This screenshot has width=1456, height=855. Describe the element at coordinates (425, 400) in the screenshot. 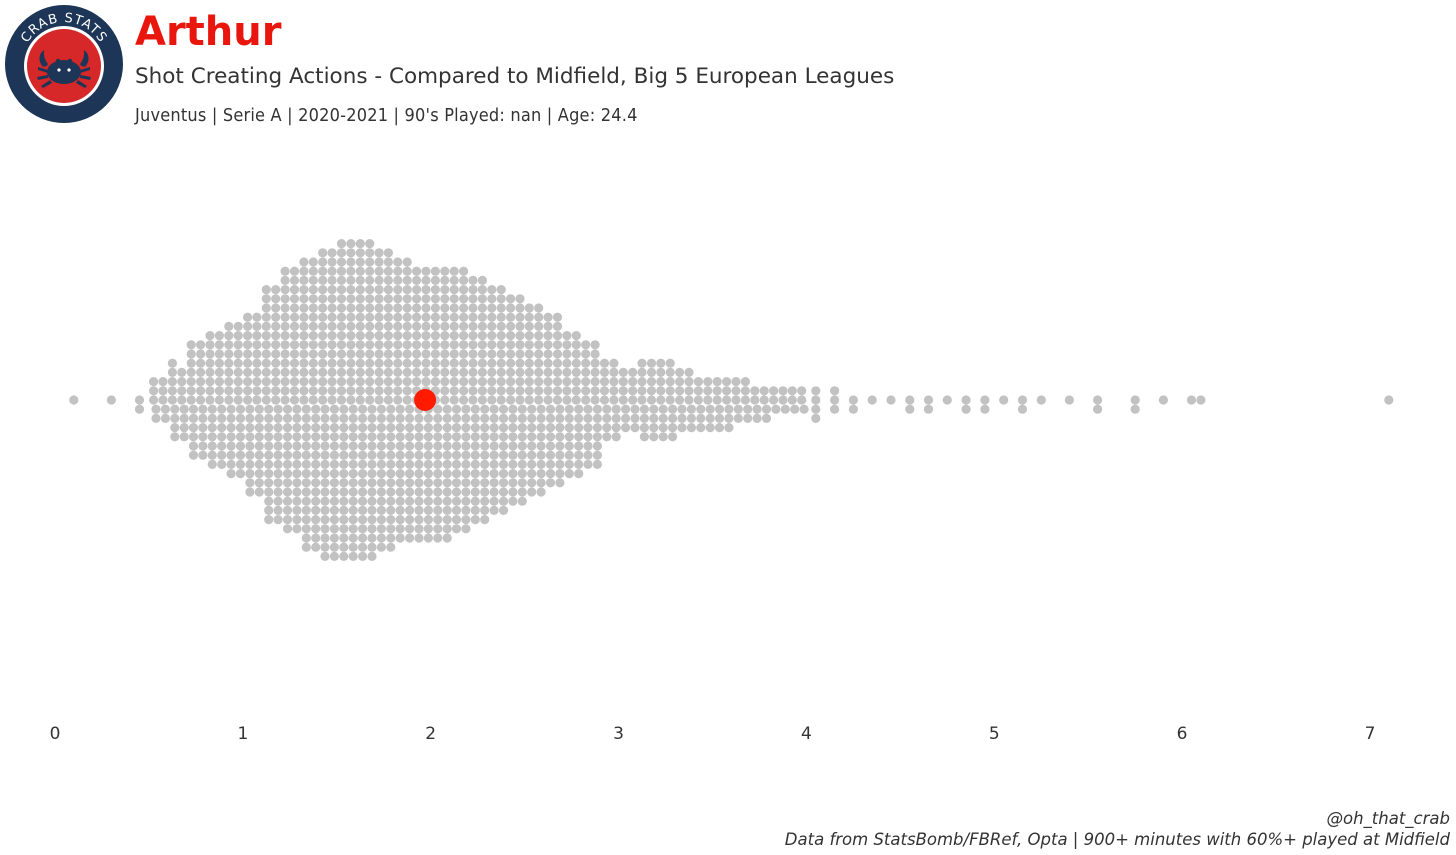

I see `highlight-layer` at that location.